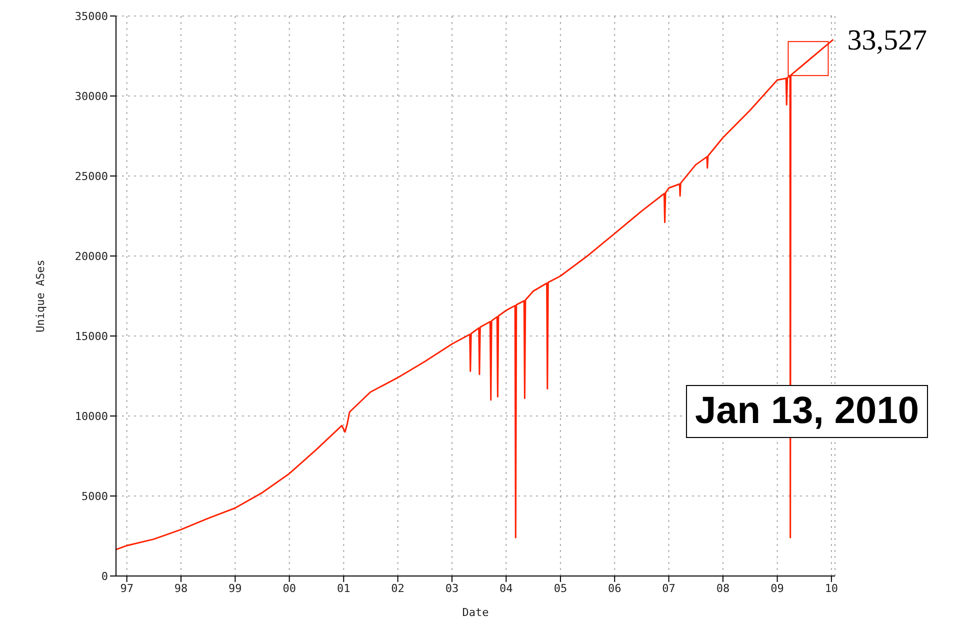 The width and height of the screenshot is (961, 626). What do you see at coordinates (95, 496) in the screenshot?
I see `y-tick-label: 5000` at bounding box center [95, 496].